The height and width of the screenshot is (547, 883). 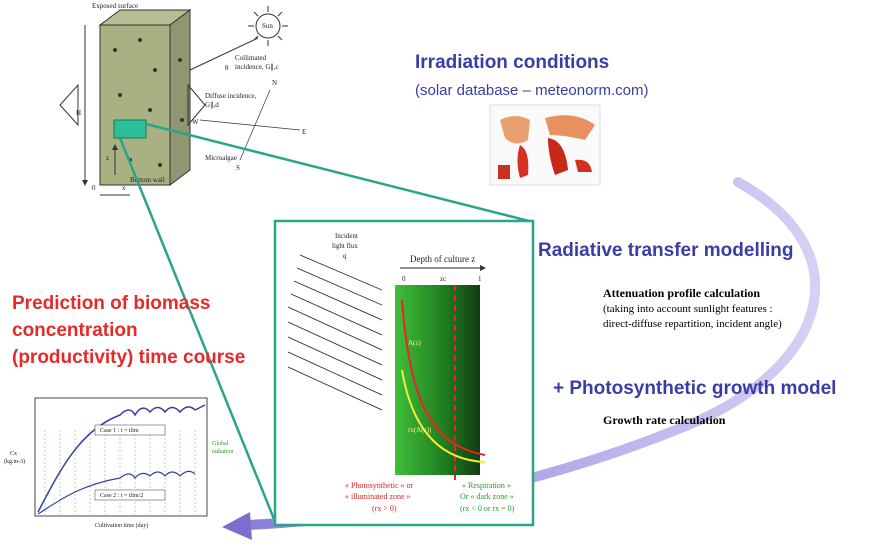 I want to click on label: z, so click(x=107, y=158).